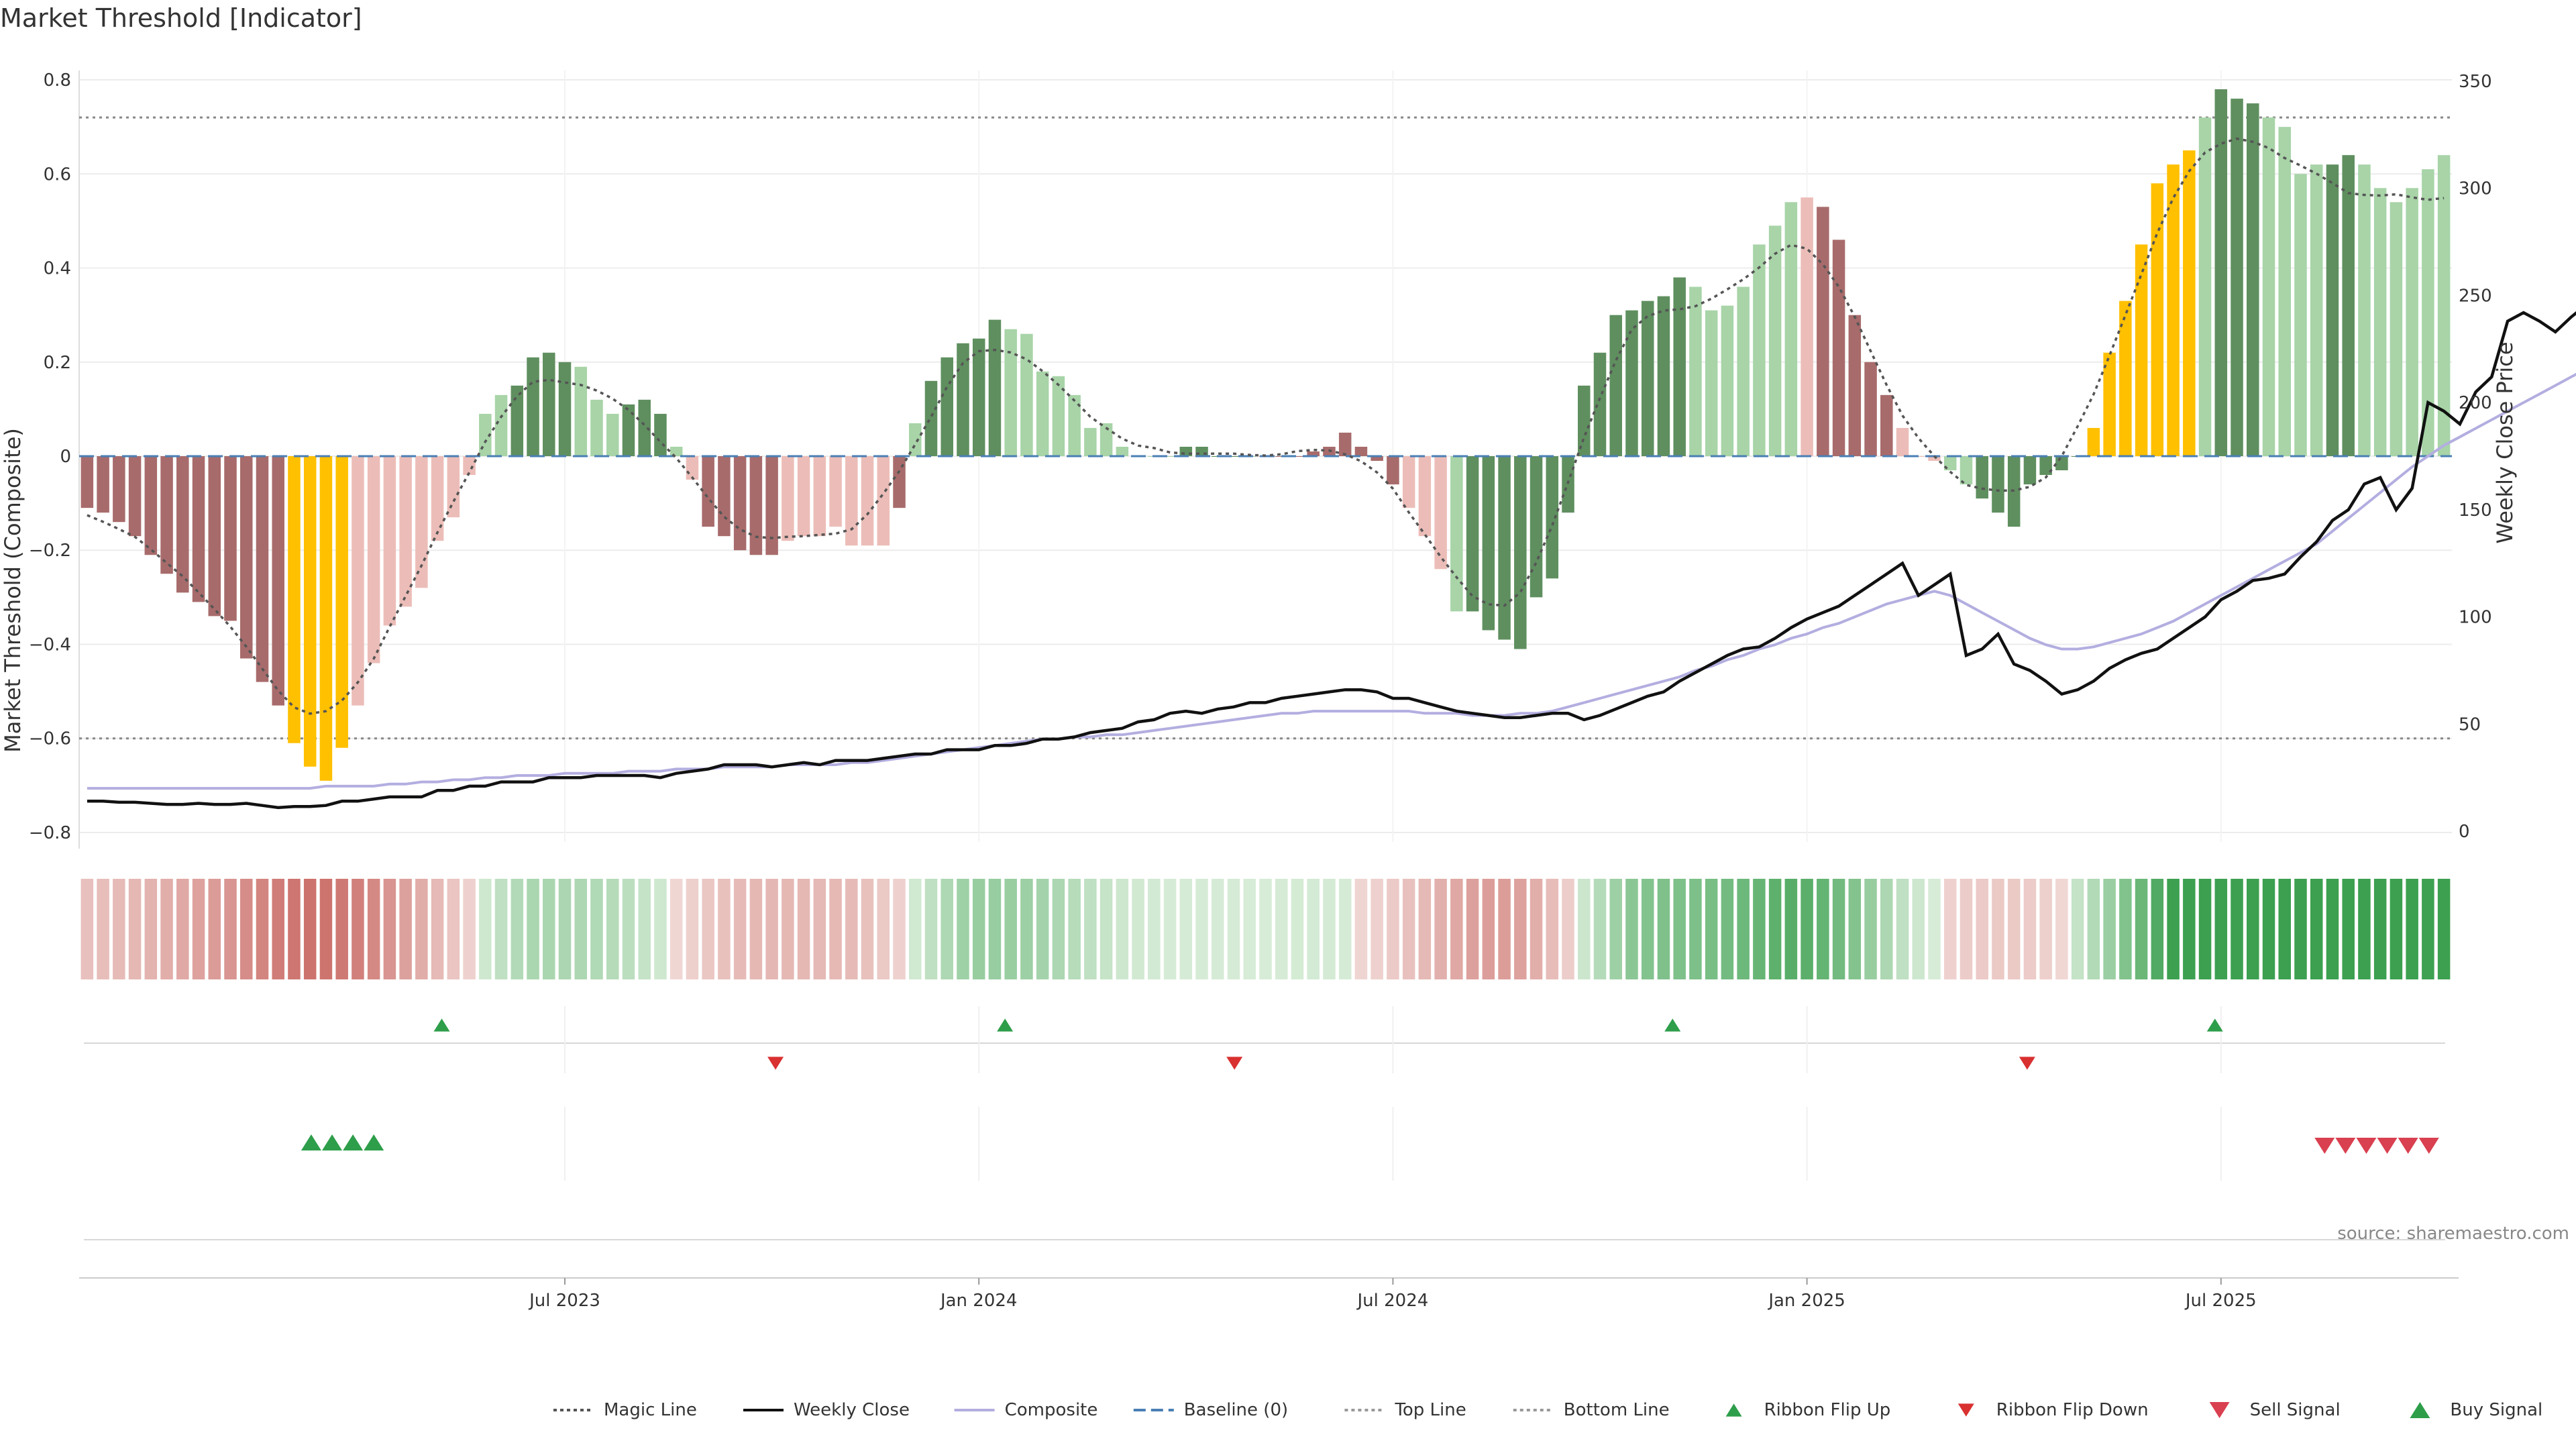 This screenshot has width=2576, height=1449. I want to click on legend-label: Bottom Line, so click(1617, 1410).